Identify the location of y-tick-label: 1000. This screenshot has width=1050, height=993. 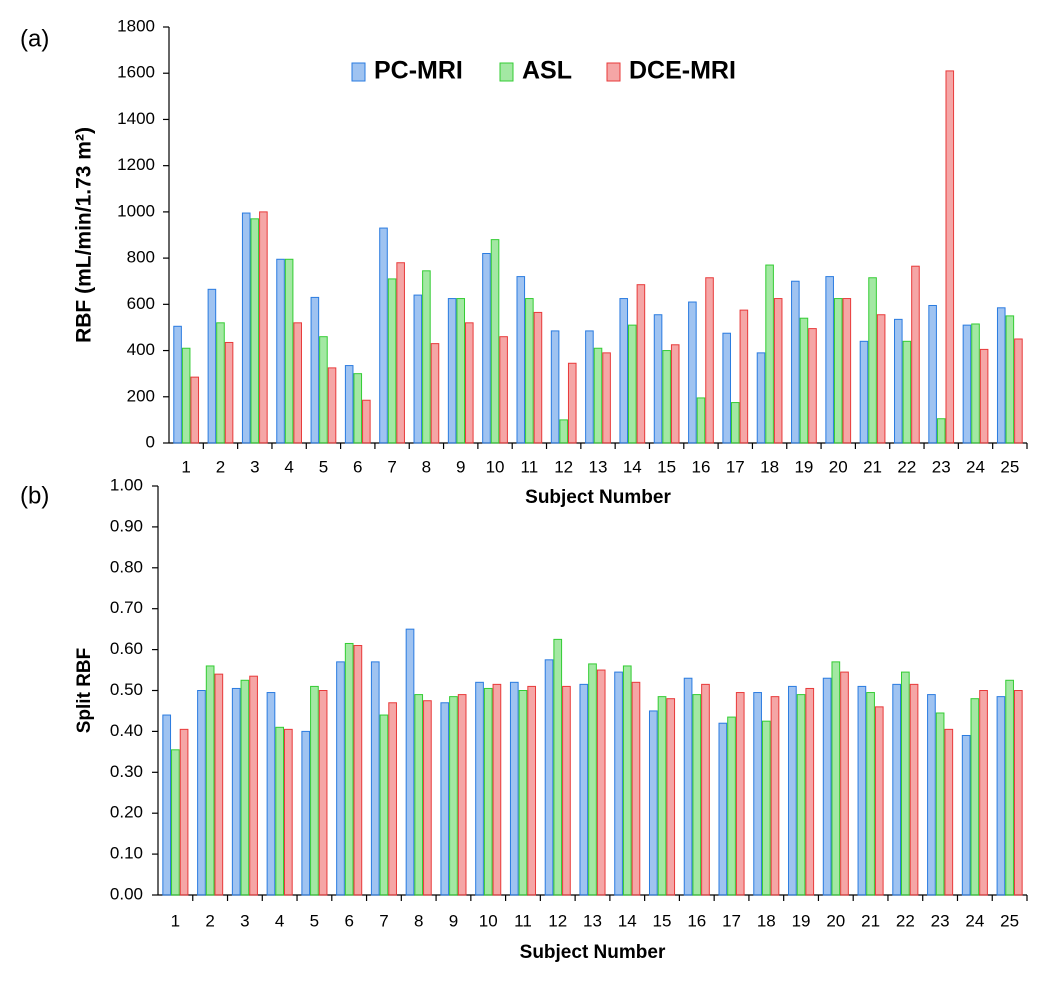
(136, 210).